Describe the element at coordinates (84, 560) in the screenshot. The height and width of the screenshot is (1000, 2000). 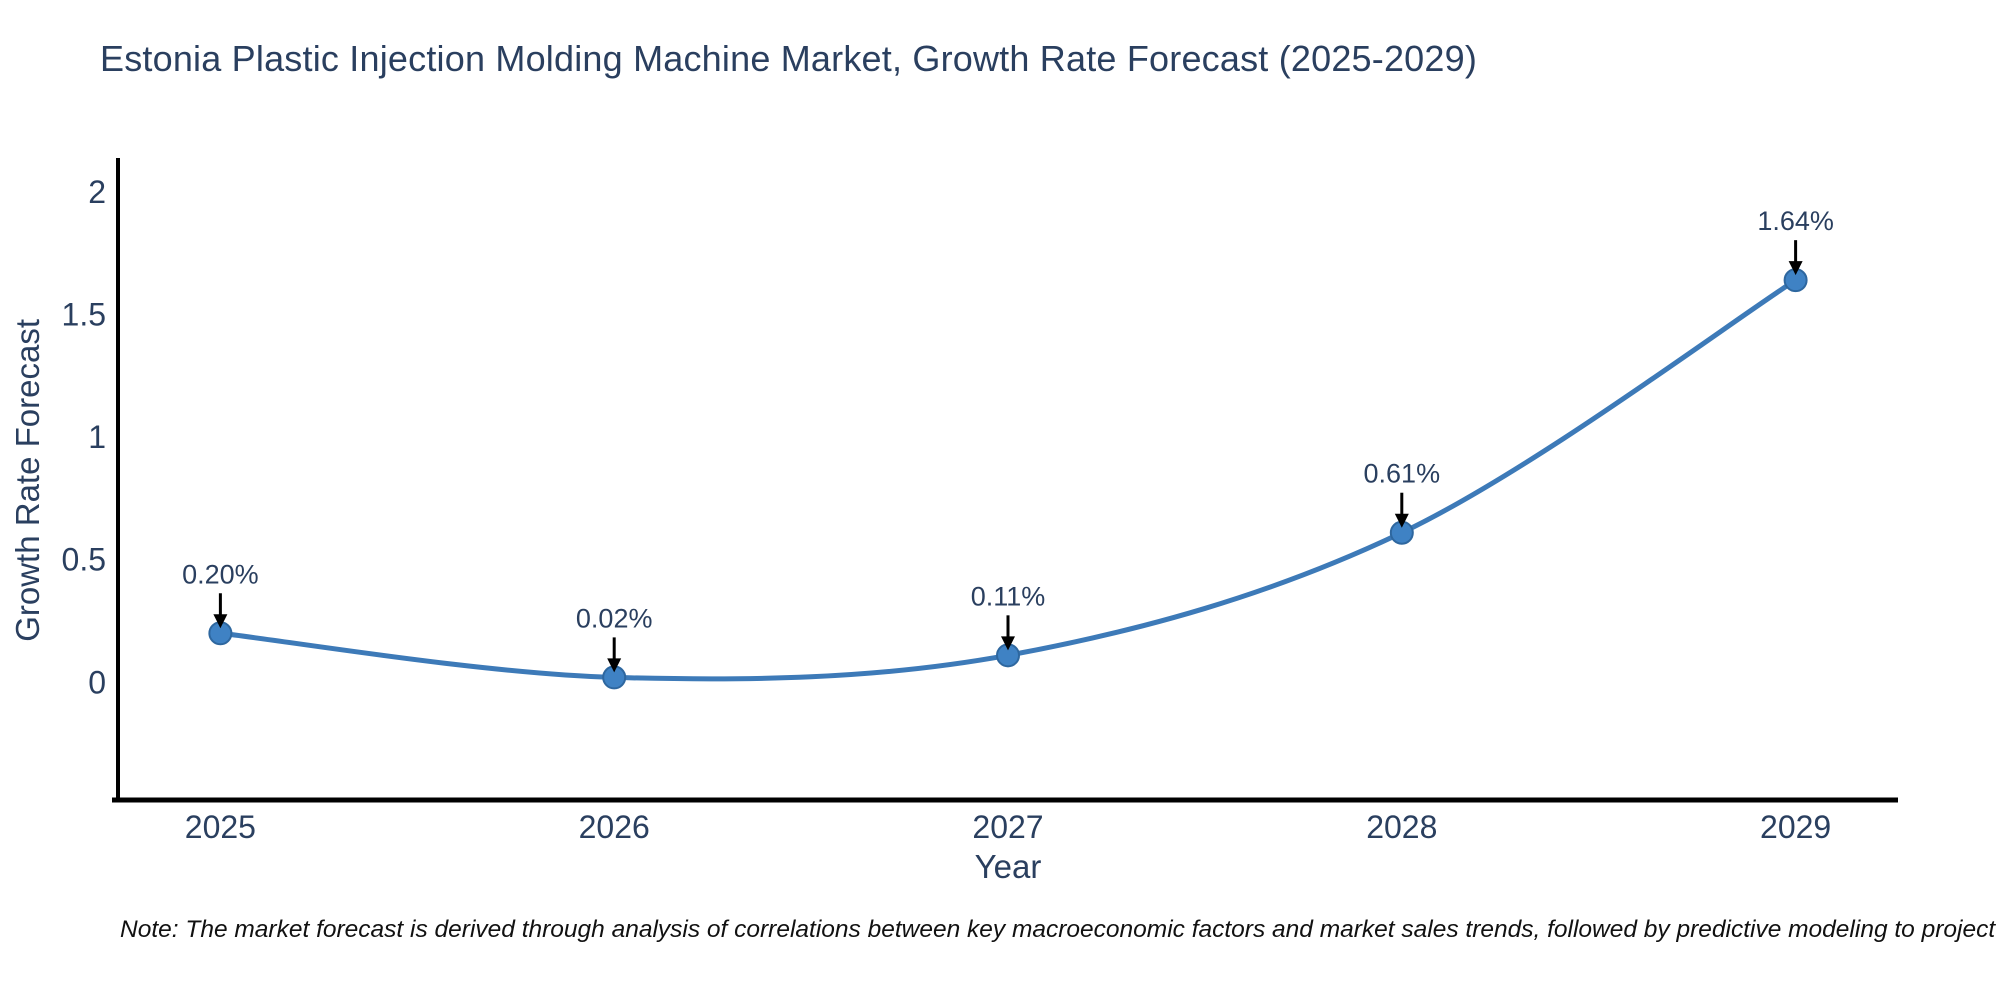
I see `y-tick-label: 0.5` at that location.